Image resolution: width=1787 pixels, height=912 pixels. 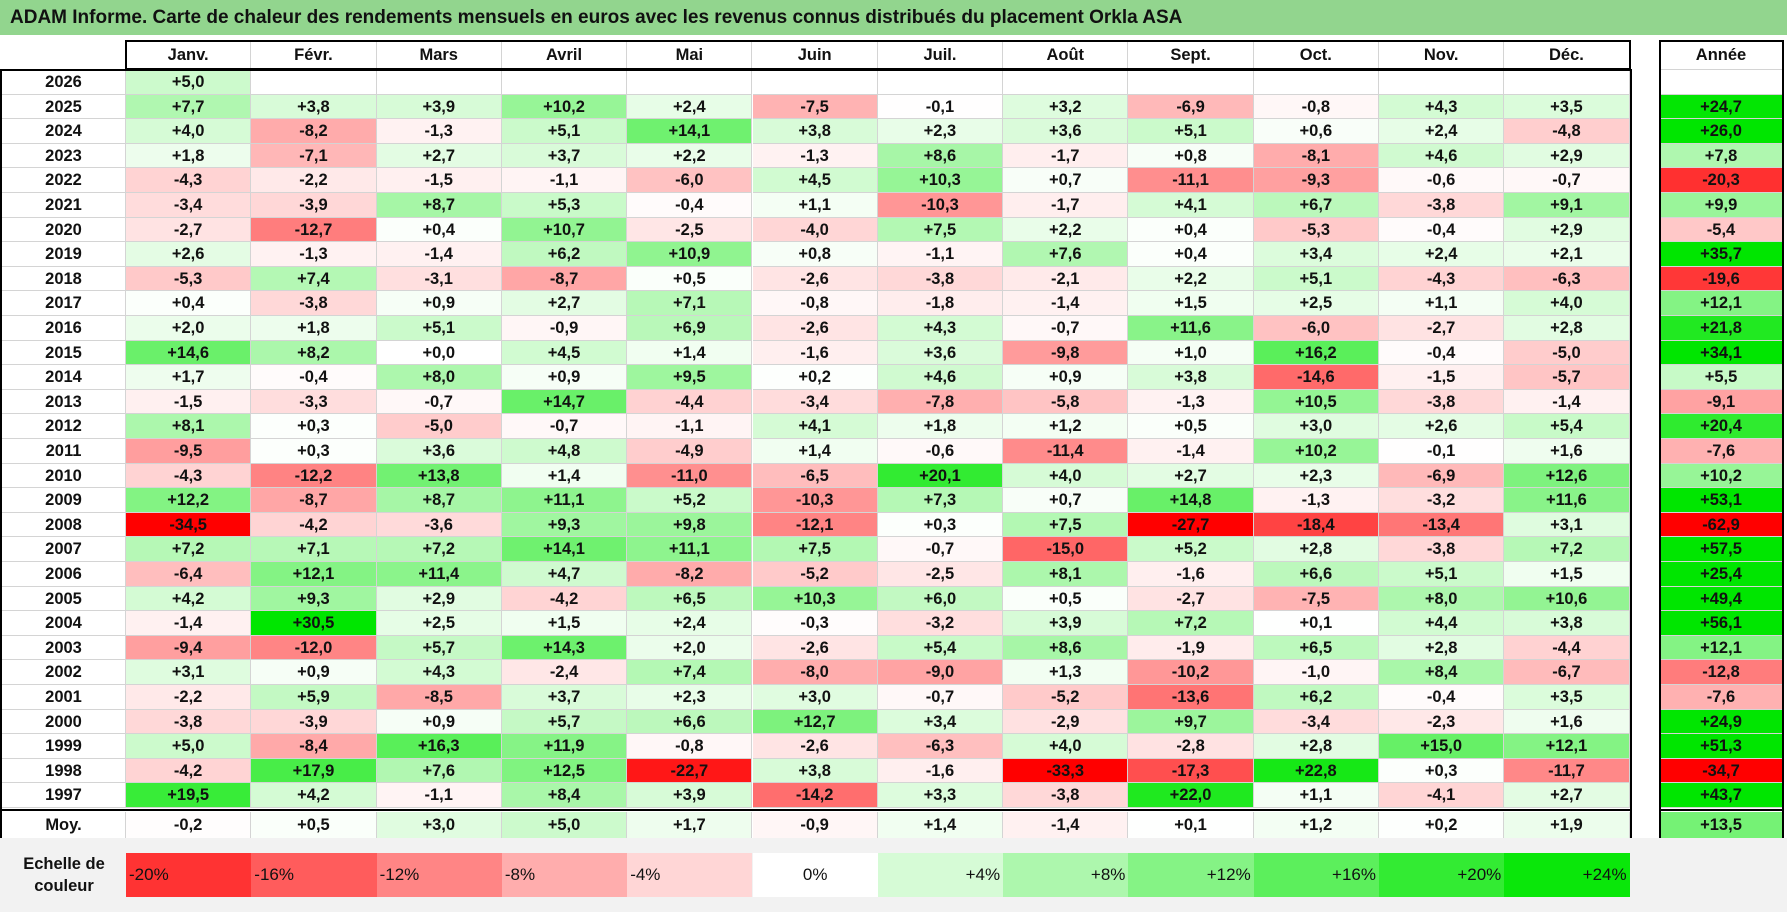 I want to click on heatmap-cell: -6,4, so click(x=189, y=574).